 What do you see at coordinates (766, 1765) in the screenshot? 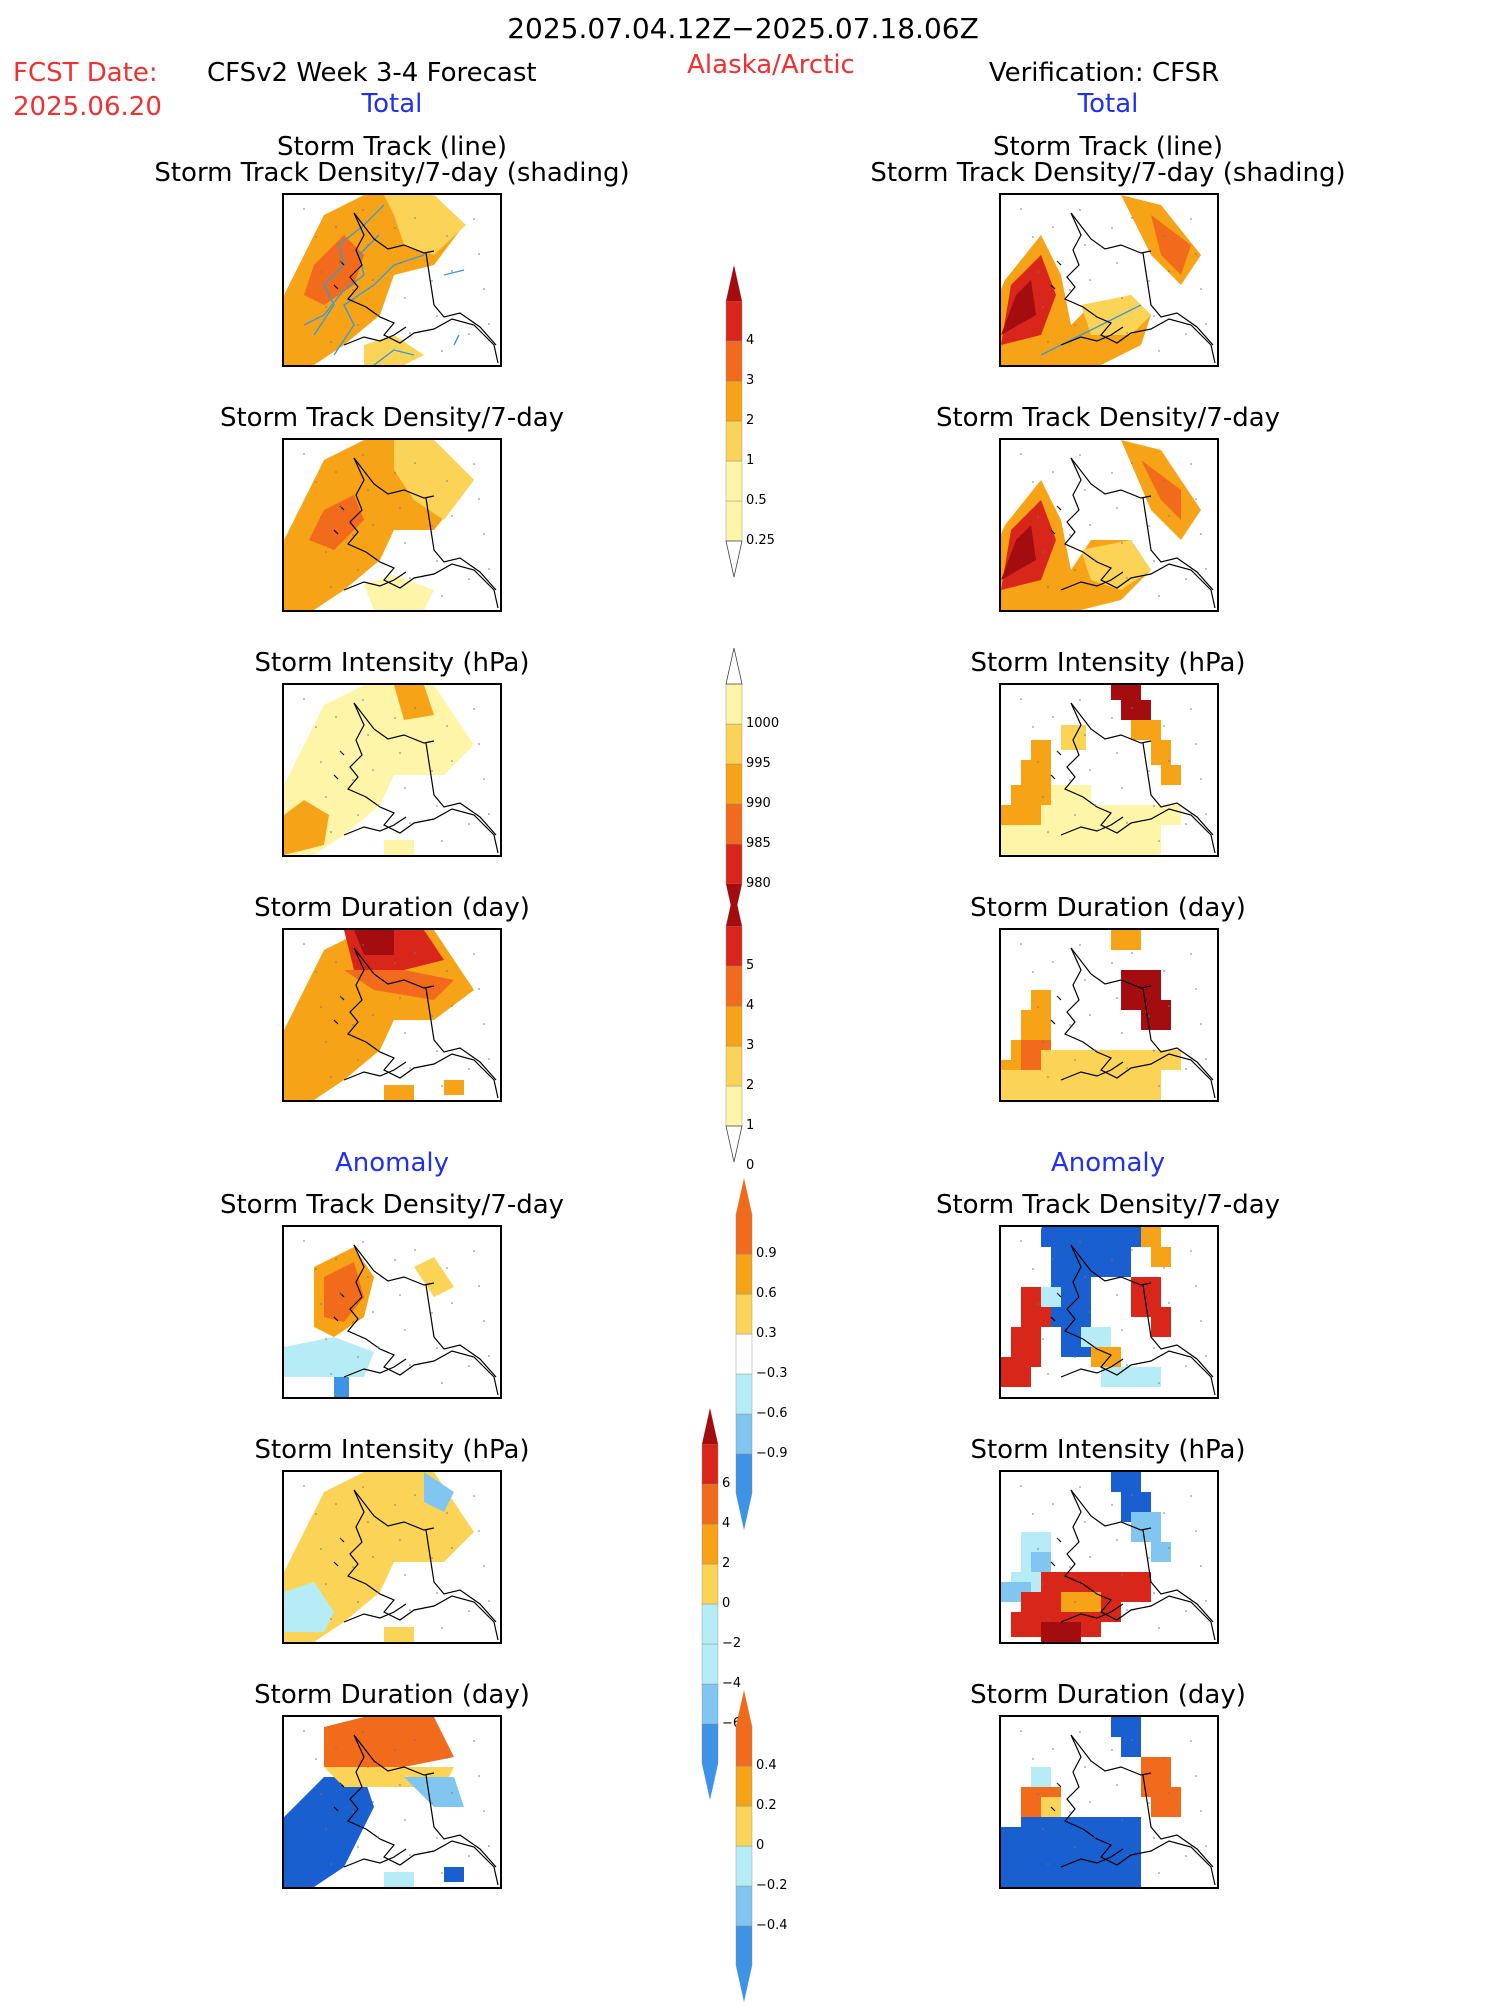
I see `colorbar-anom-duration-tick: 0.4` at bounding box center [766, 1765].